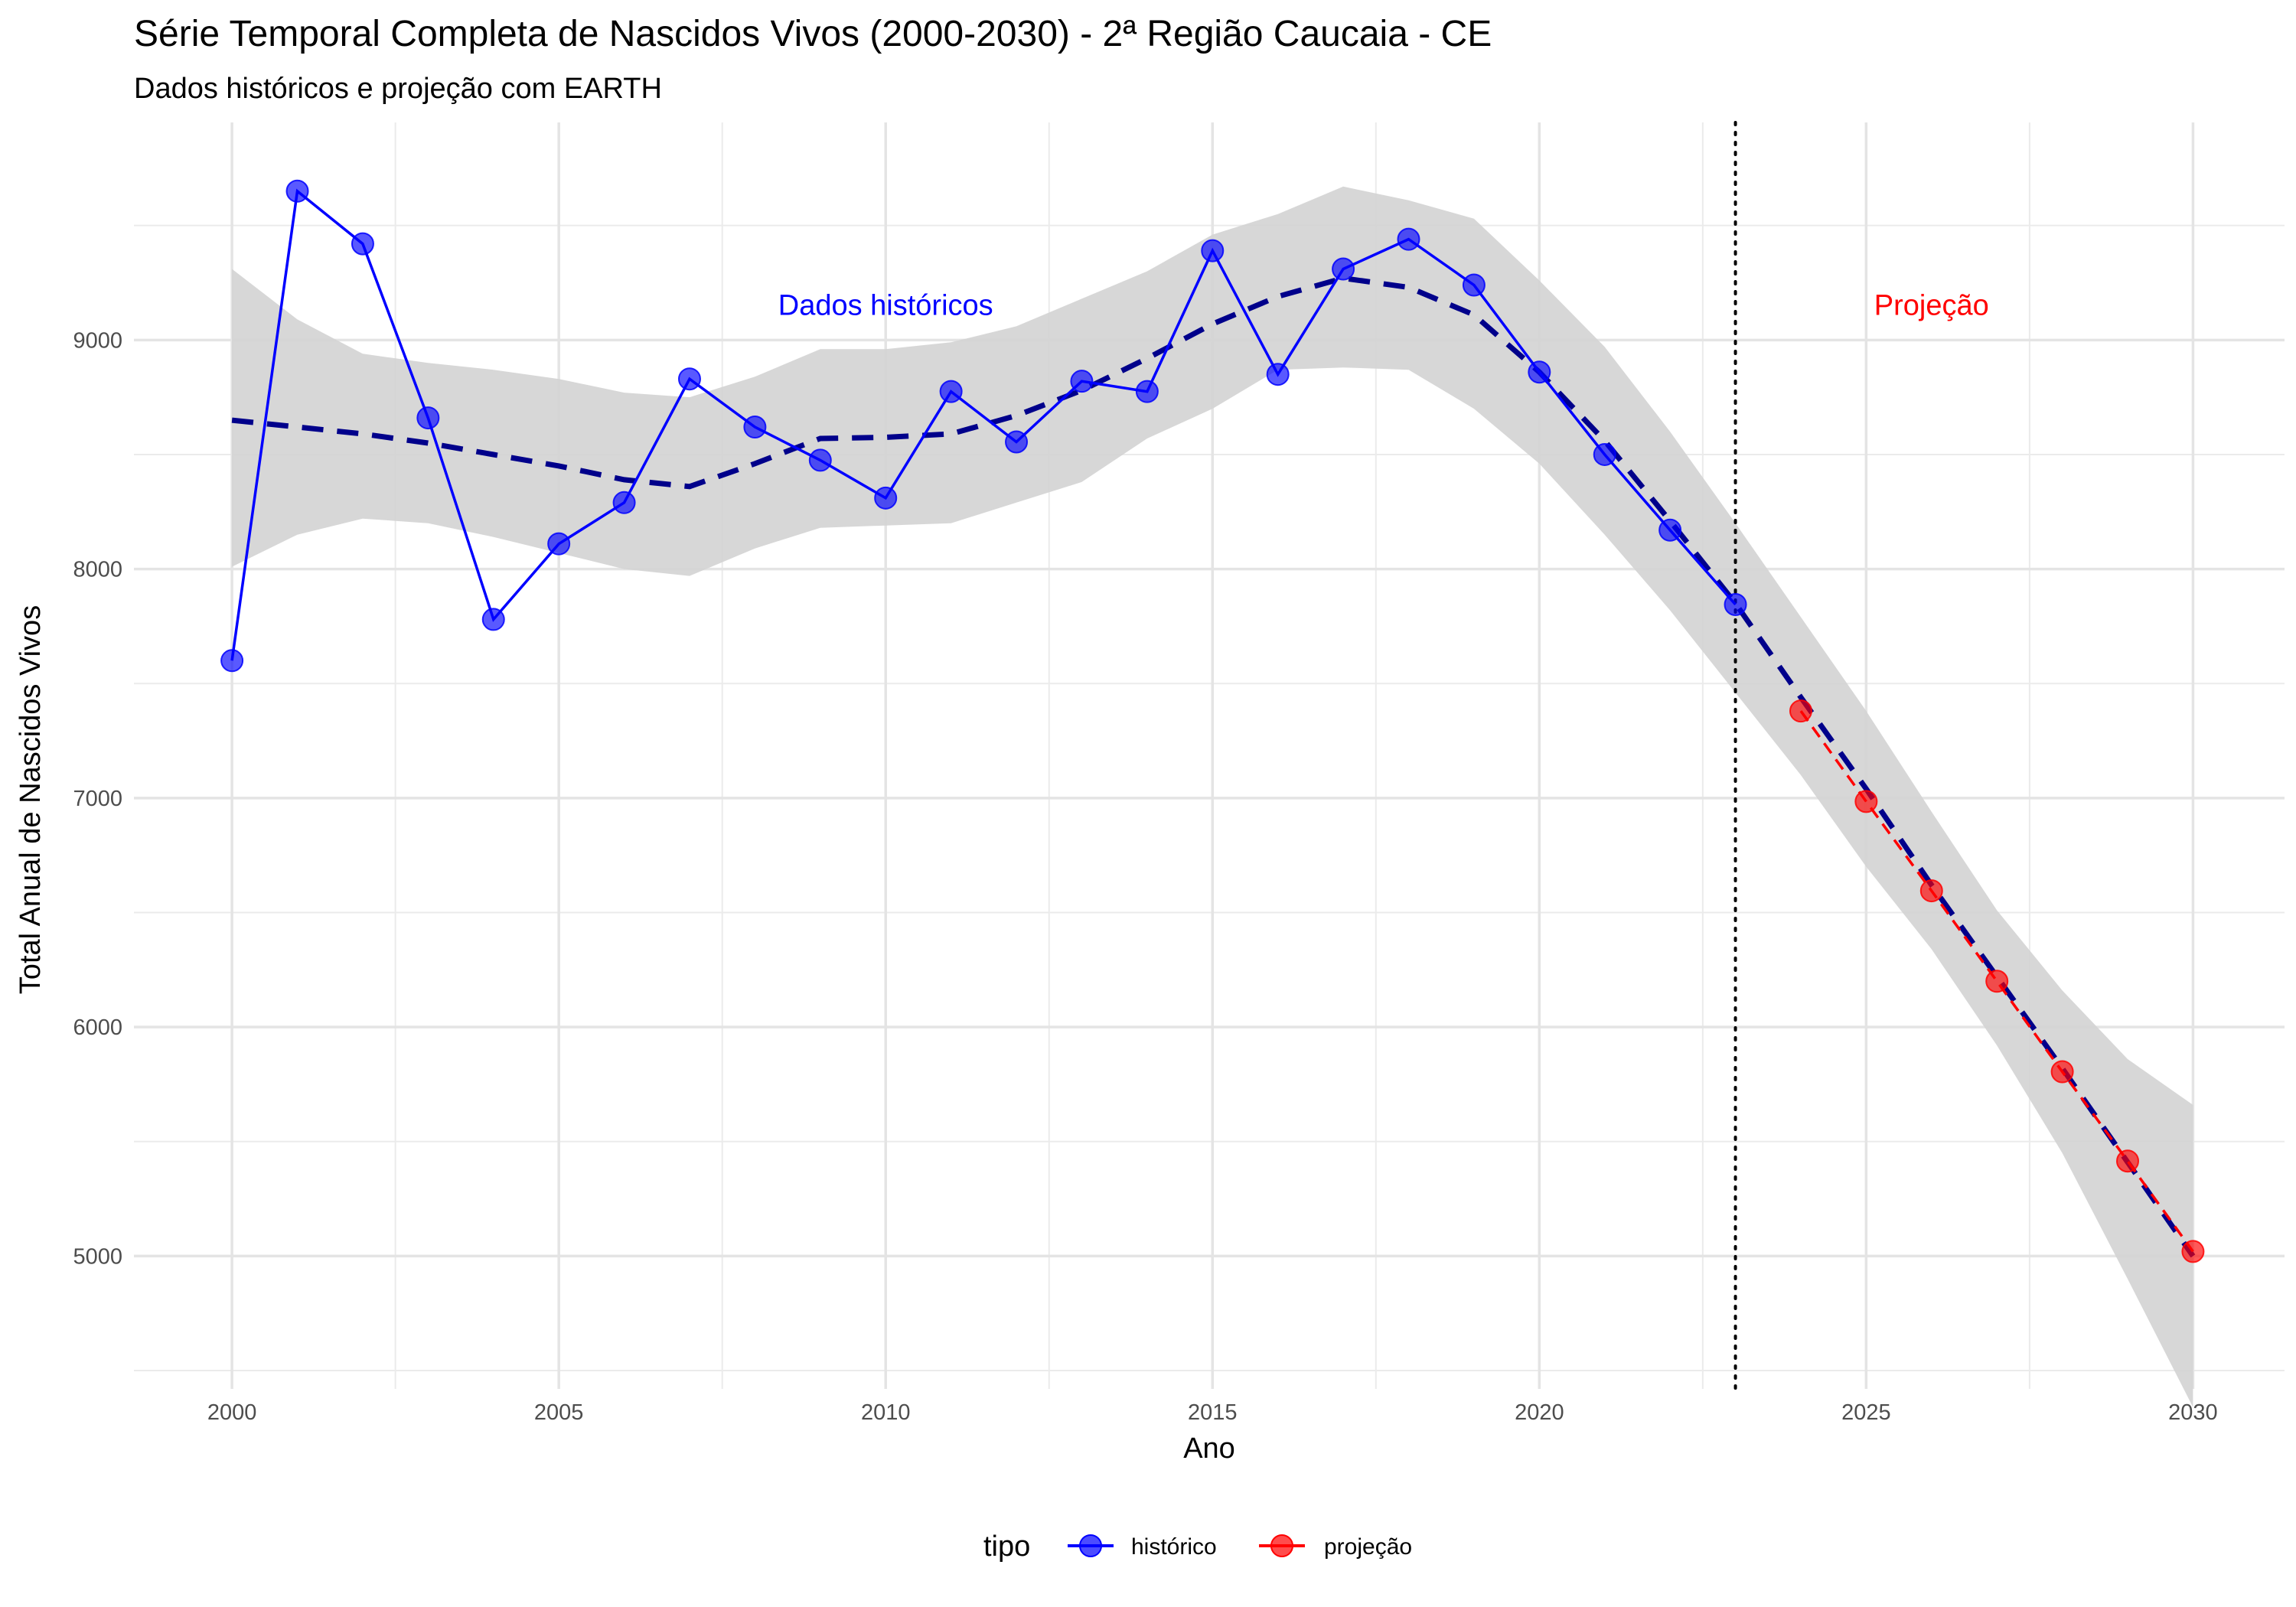 The image size is (2296, 1607). What do you see at coordinates (1281, 1545) in the screenshot?
I see `legend-key-point-projecao` at bounding box center [1281, 1545].